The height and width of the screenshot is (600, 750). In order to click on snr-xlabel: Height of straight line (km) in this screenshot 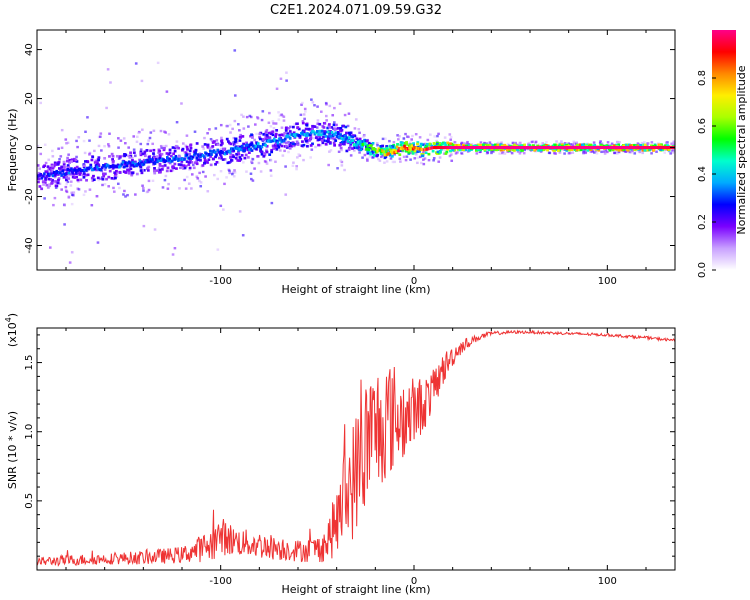, I will do `click(355, 589)`.